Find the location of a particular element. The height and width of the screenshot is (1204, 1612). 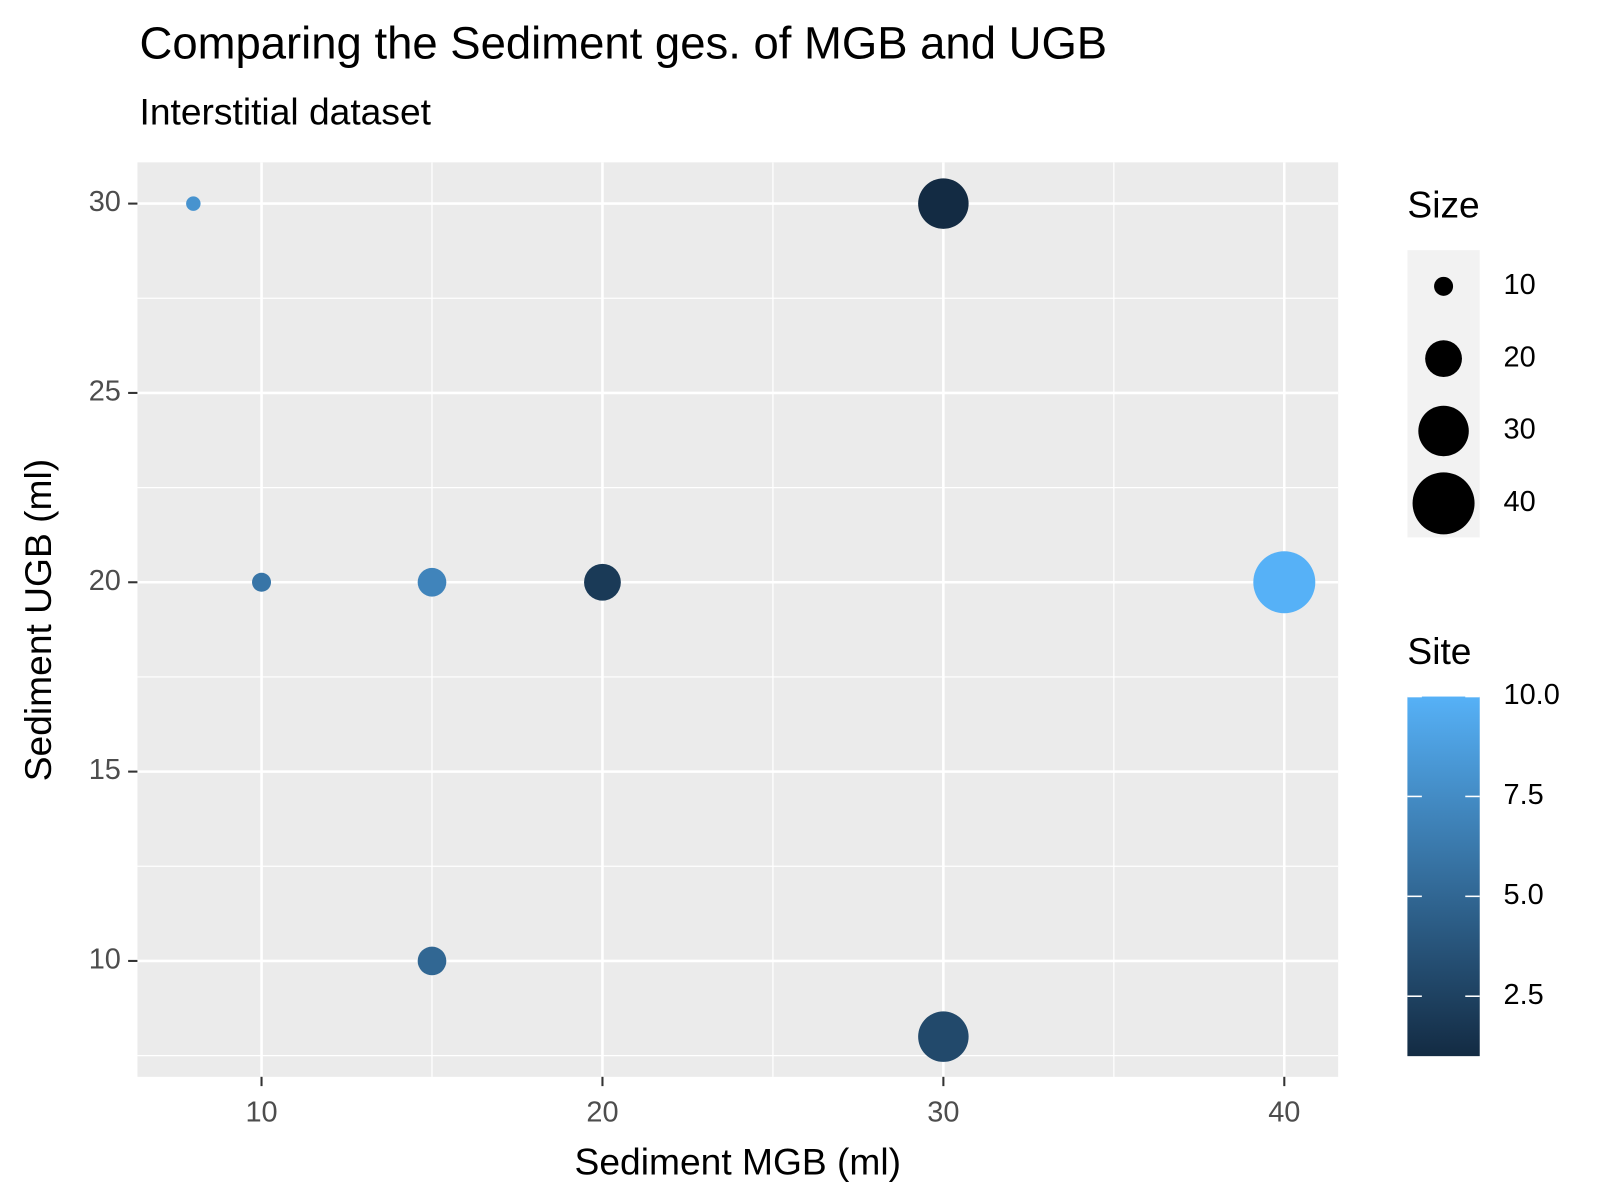

color-legend-title: Site is located at coordinates (1439, 651).